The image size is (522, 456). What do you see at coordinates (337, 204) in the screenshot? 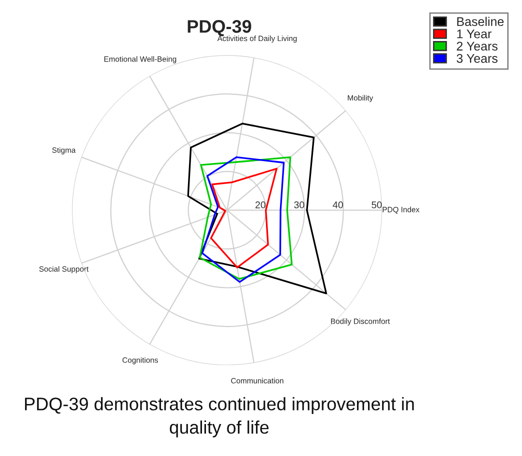
I see `y-tick-label: 40` at bounding box center [337, 204].